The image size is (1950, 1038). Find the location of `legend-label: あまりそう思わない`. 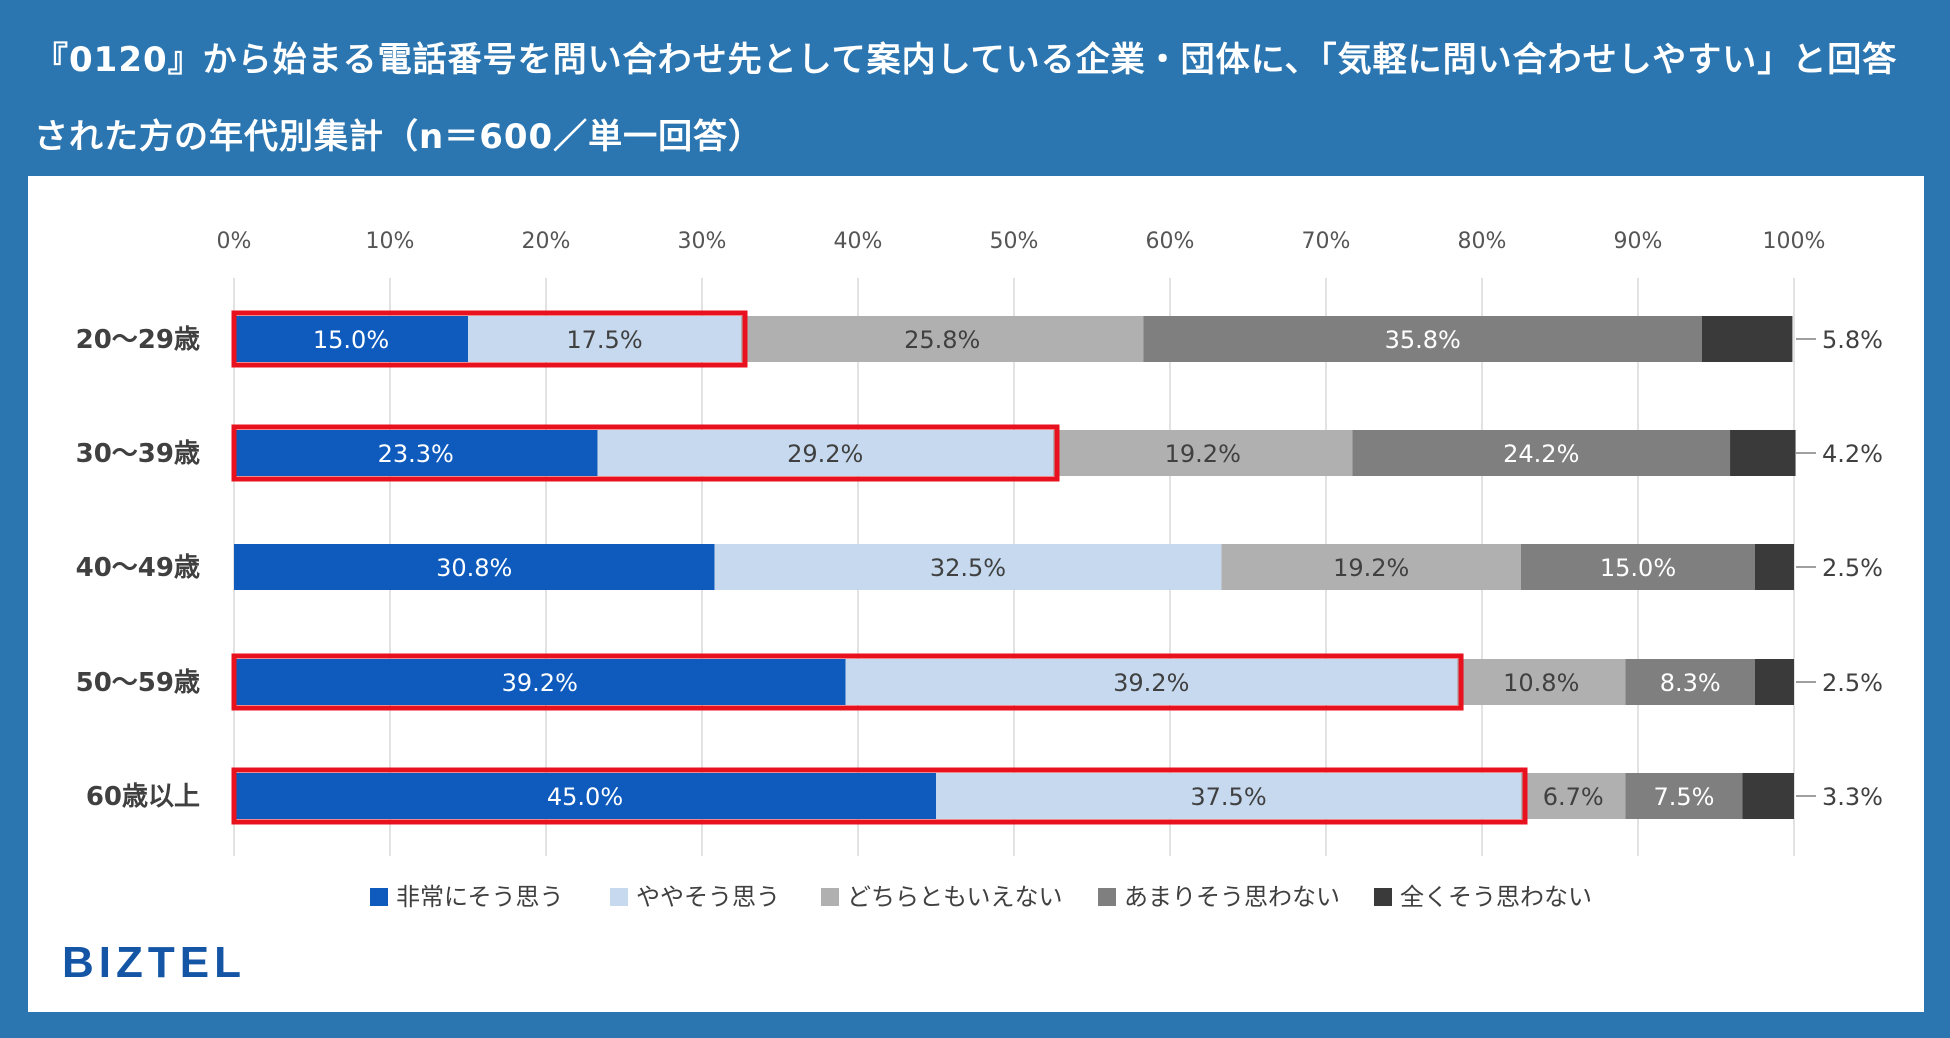

legend-label: あまりそう思わない is located at coordinates (1232, 897).